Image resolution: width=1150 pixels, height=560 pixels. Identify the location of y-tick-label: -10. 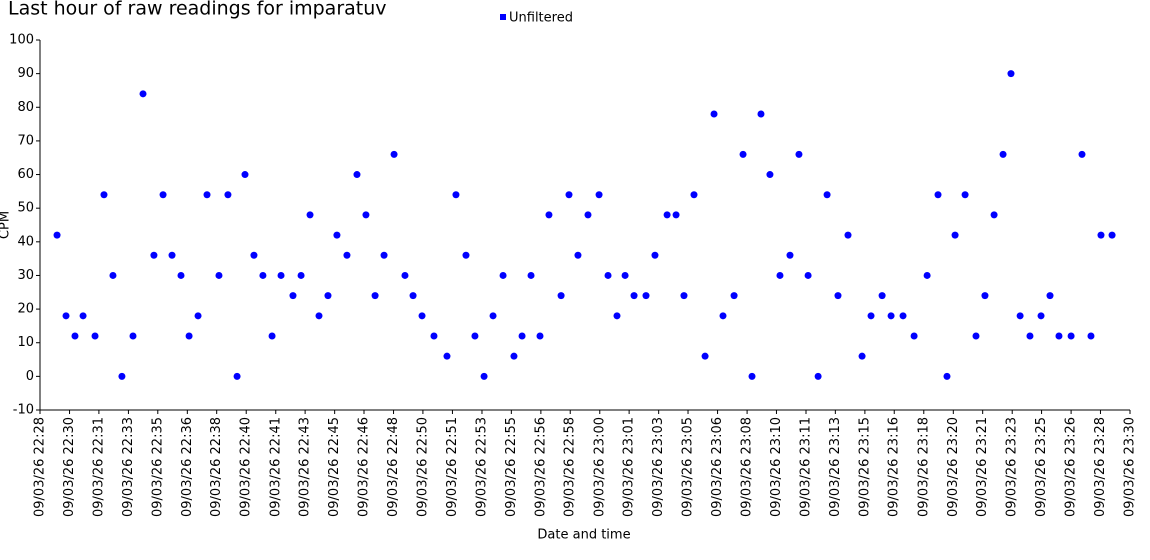
(23, 410).